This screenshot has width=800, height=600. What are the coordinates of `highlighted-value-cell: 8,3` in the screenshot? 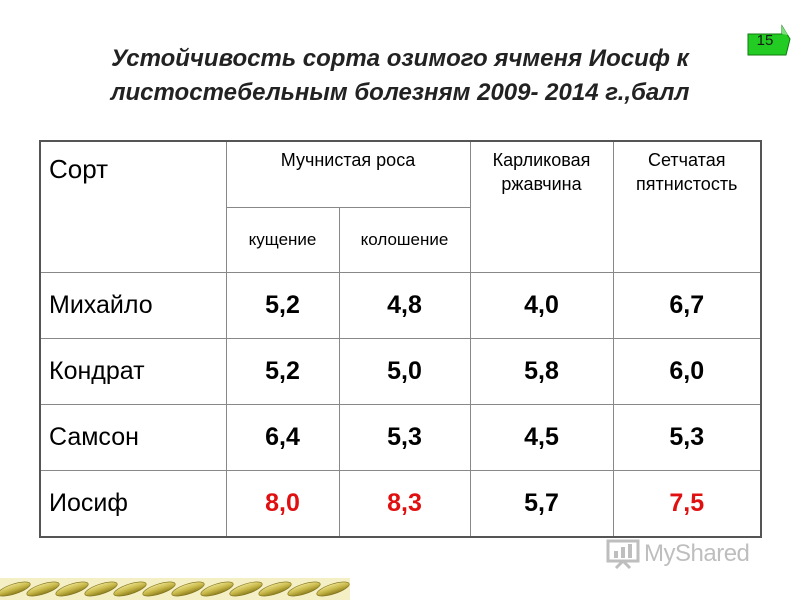 It's located at (404, 503).